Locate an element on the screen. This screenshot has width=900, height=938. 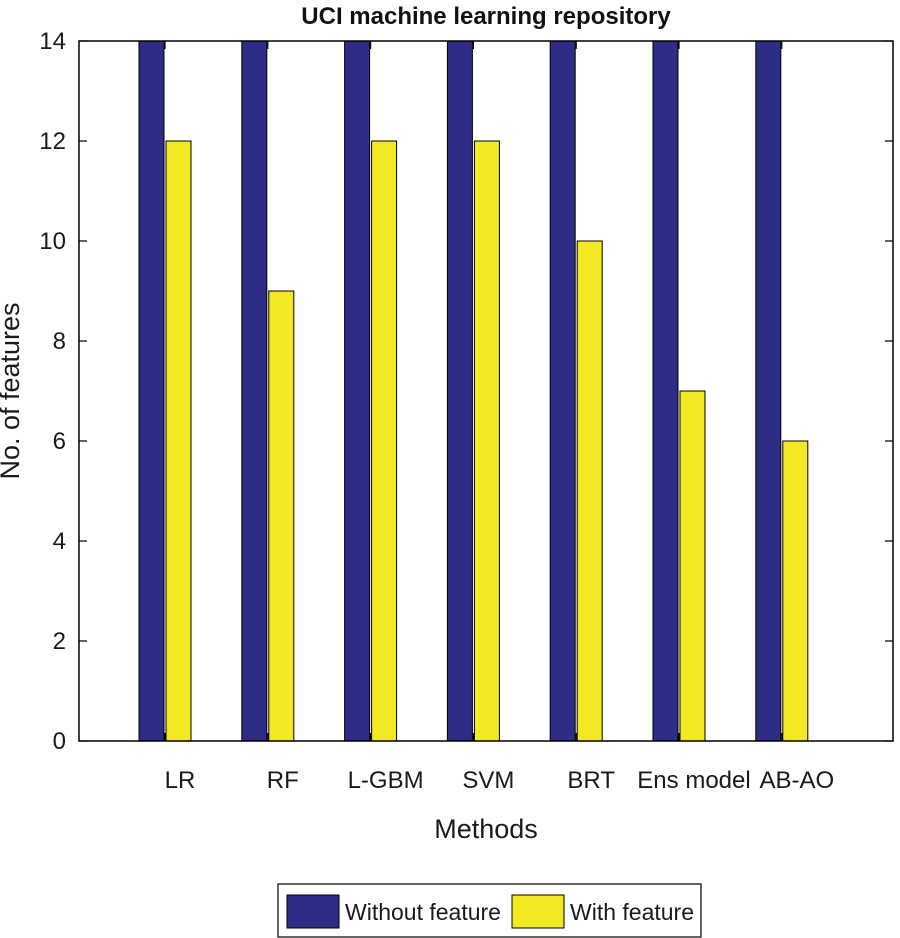
y-tick-label: 6 is located at coordinates (59, 441).